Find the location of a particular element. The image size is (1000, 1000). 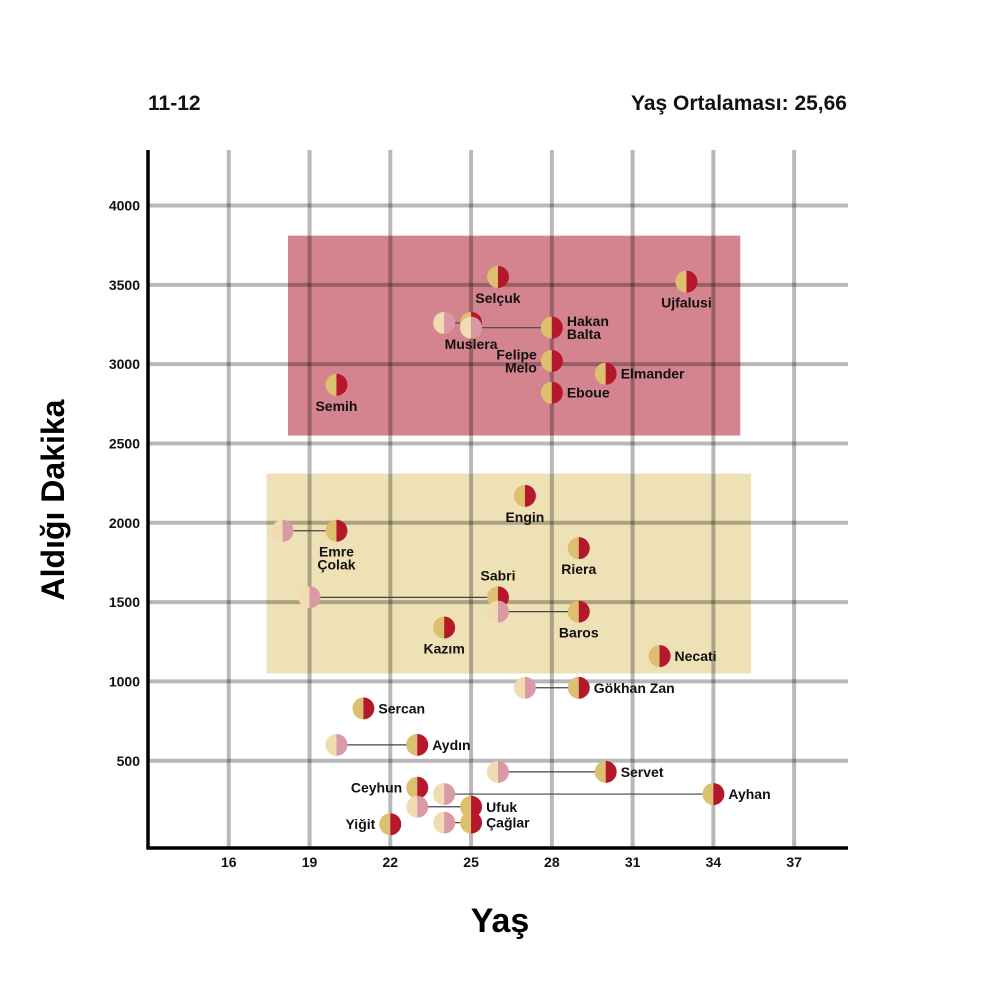

point-elmander is located at coordinates (605, 373).